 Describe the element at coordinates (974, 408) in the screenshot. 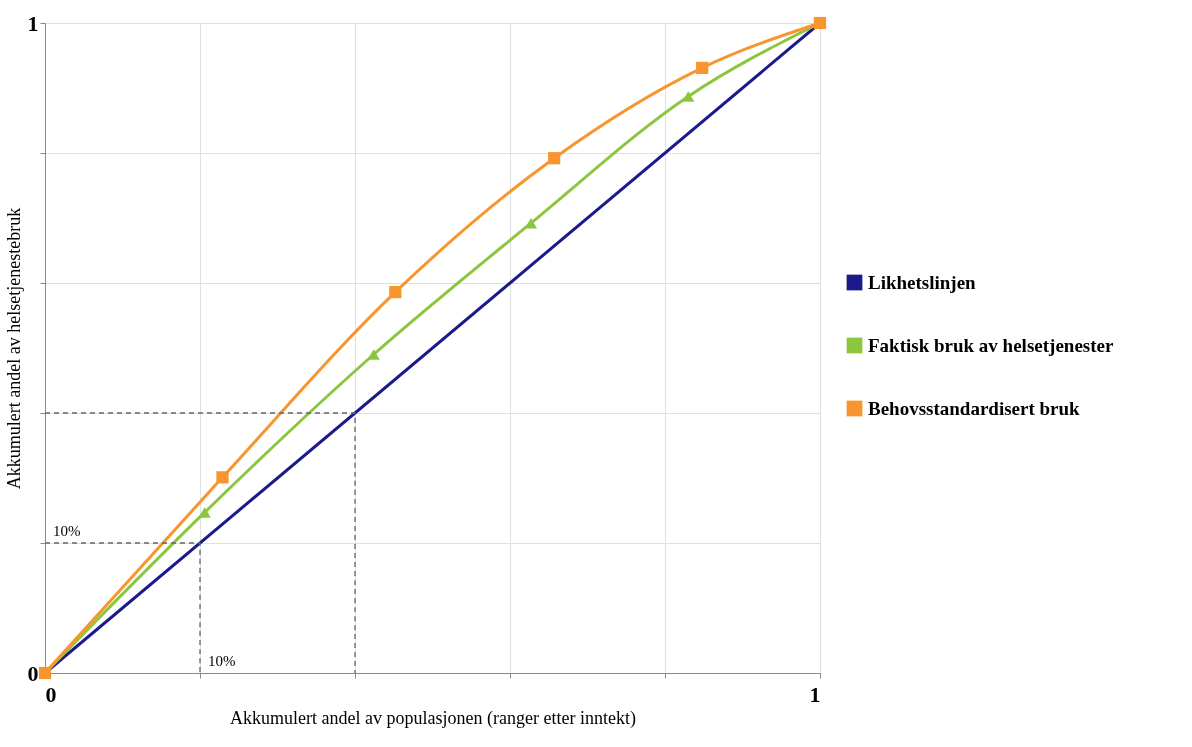

I see `legend-label: Behovsstandardisert bruk` at that location.